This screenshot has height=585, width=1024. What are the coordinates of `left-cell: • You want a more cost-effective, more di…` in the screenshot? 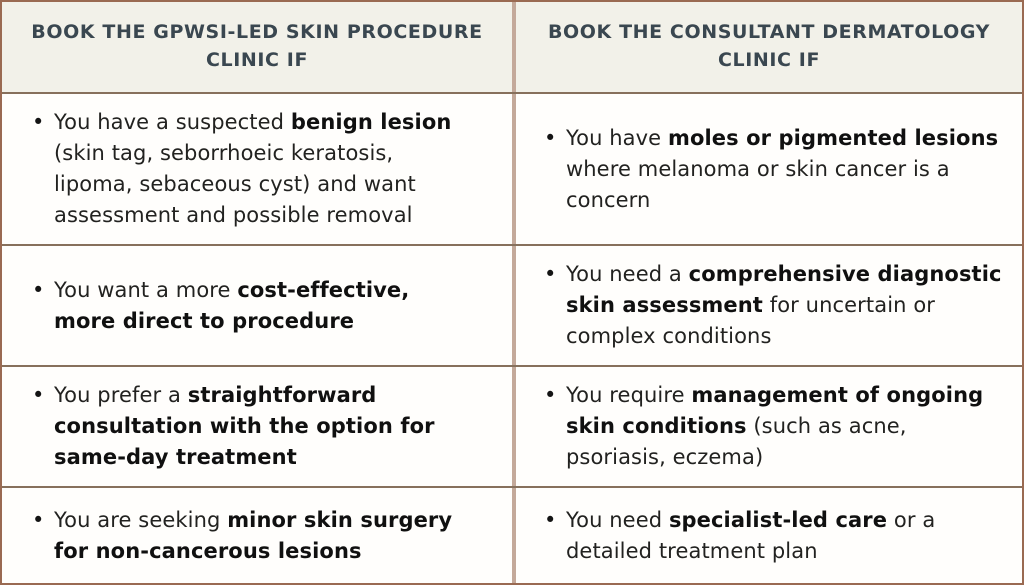 It's located at (257, 305).